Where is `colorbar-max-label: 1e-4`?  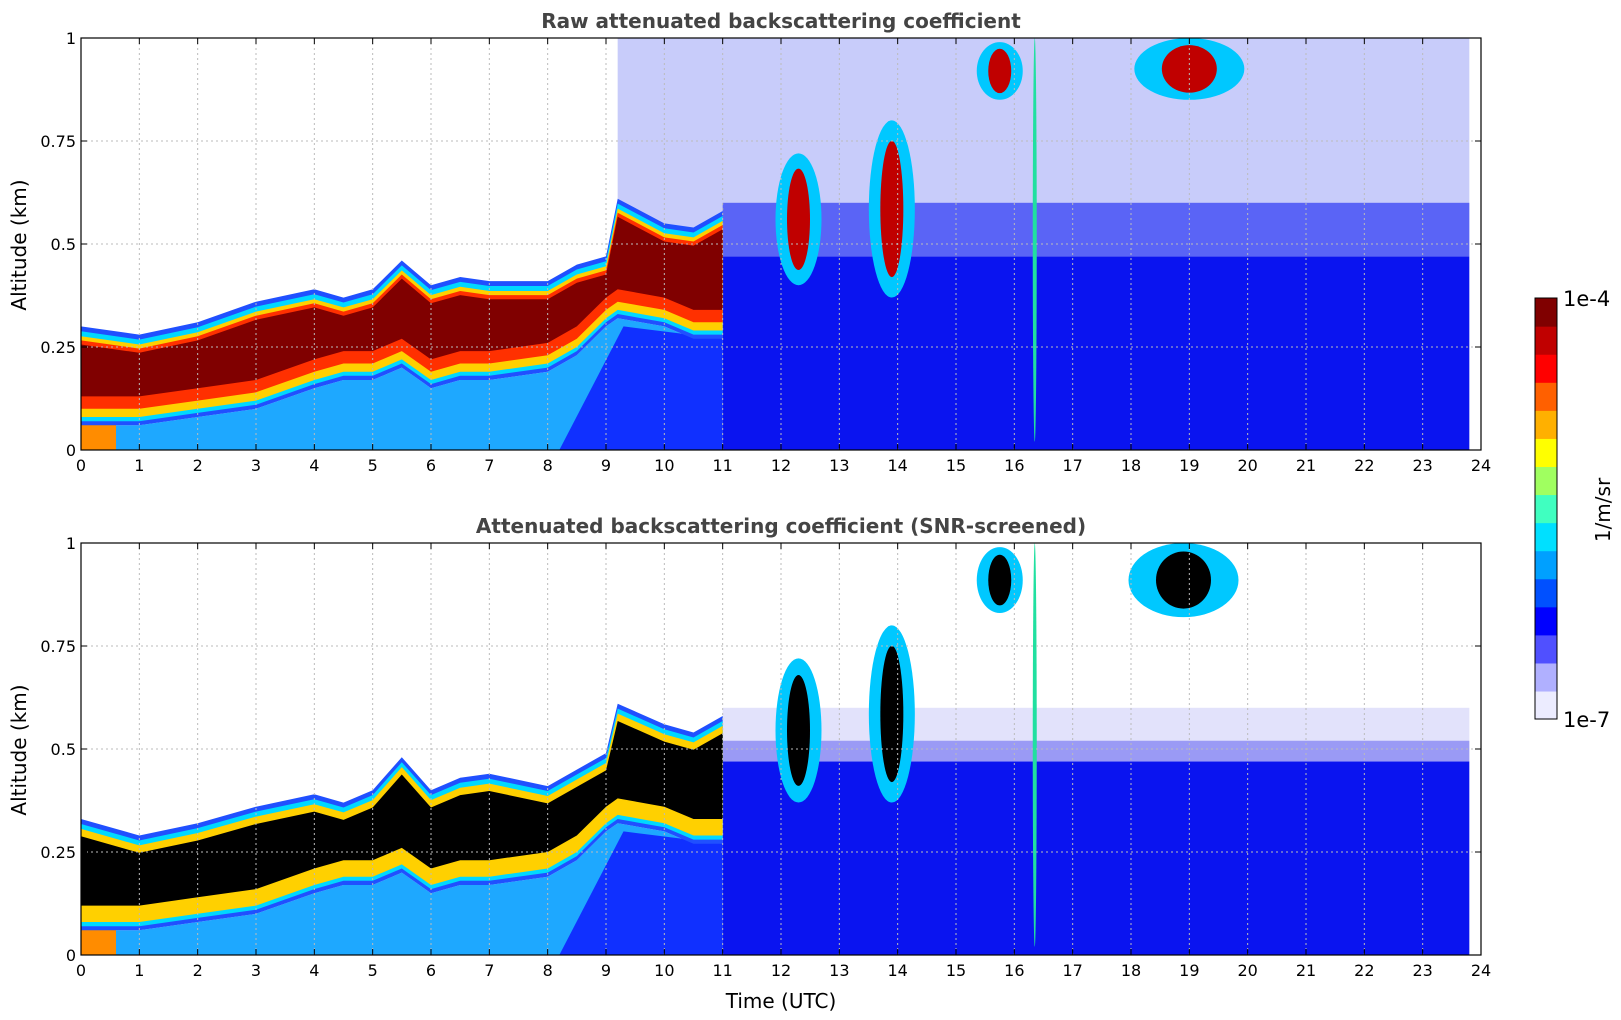 colorbar-max-label: 1e-4 is located at coordinates (1586, 299).